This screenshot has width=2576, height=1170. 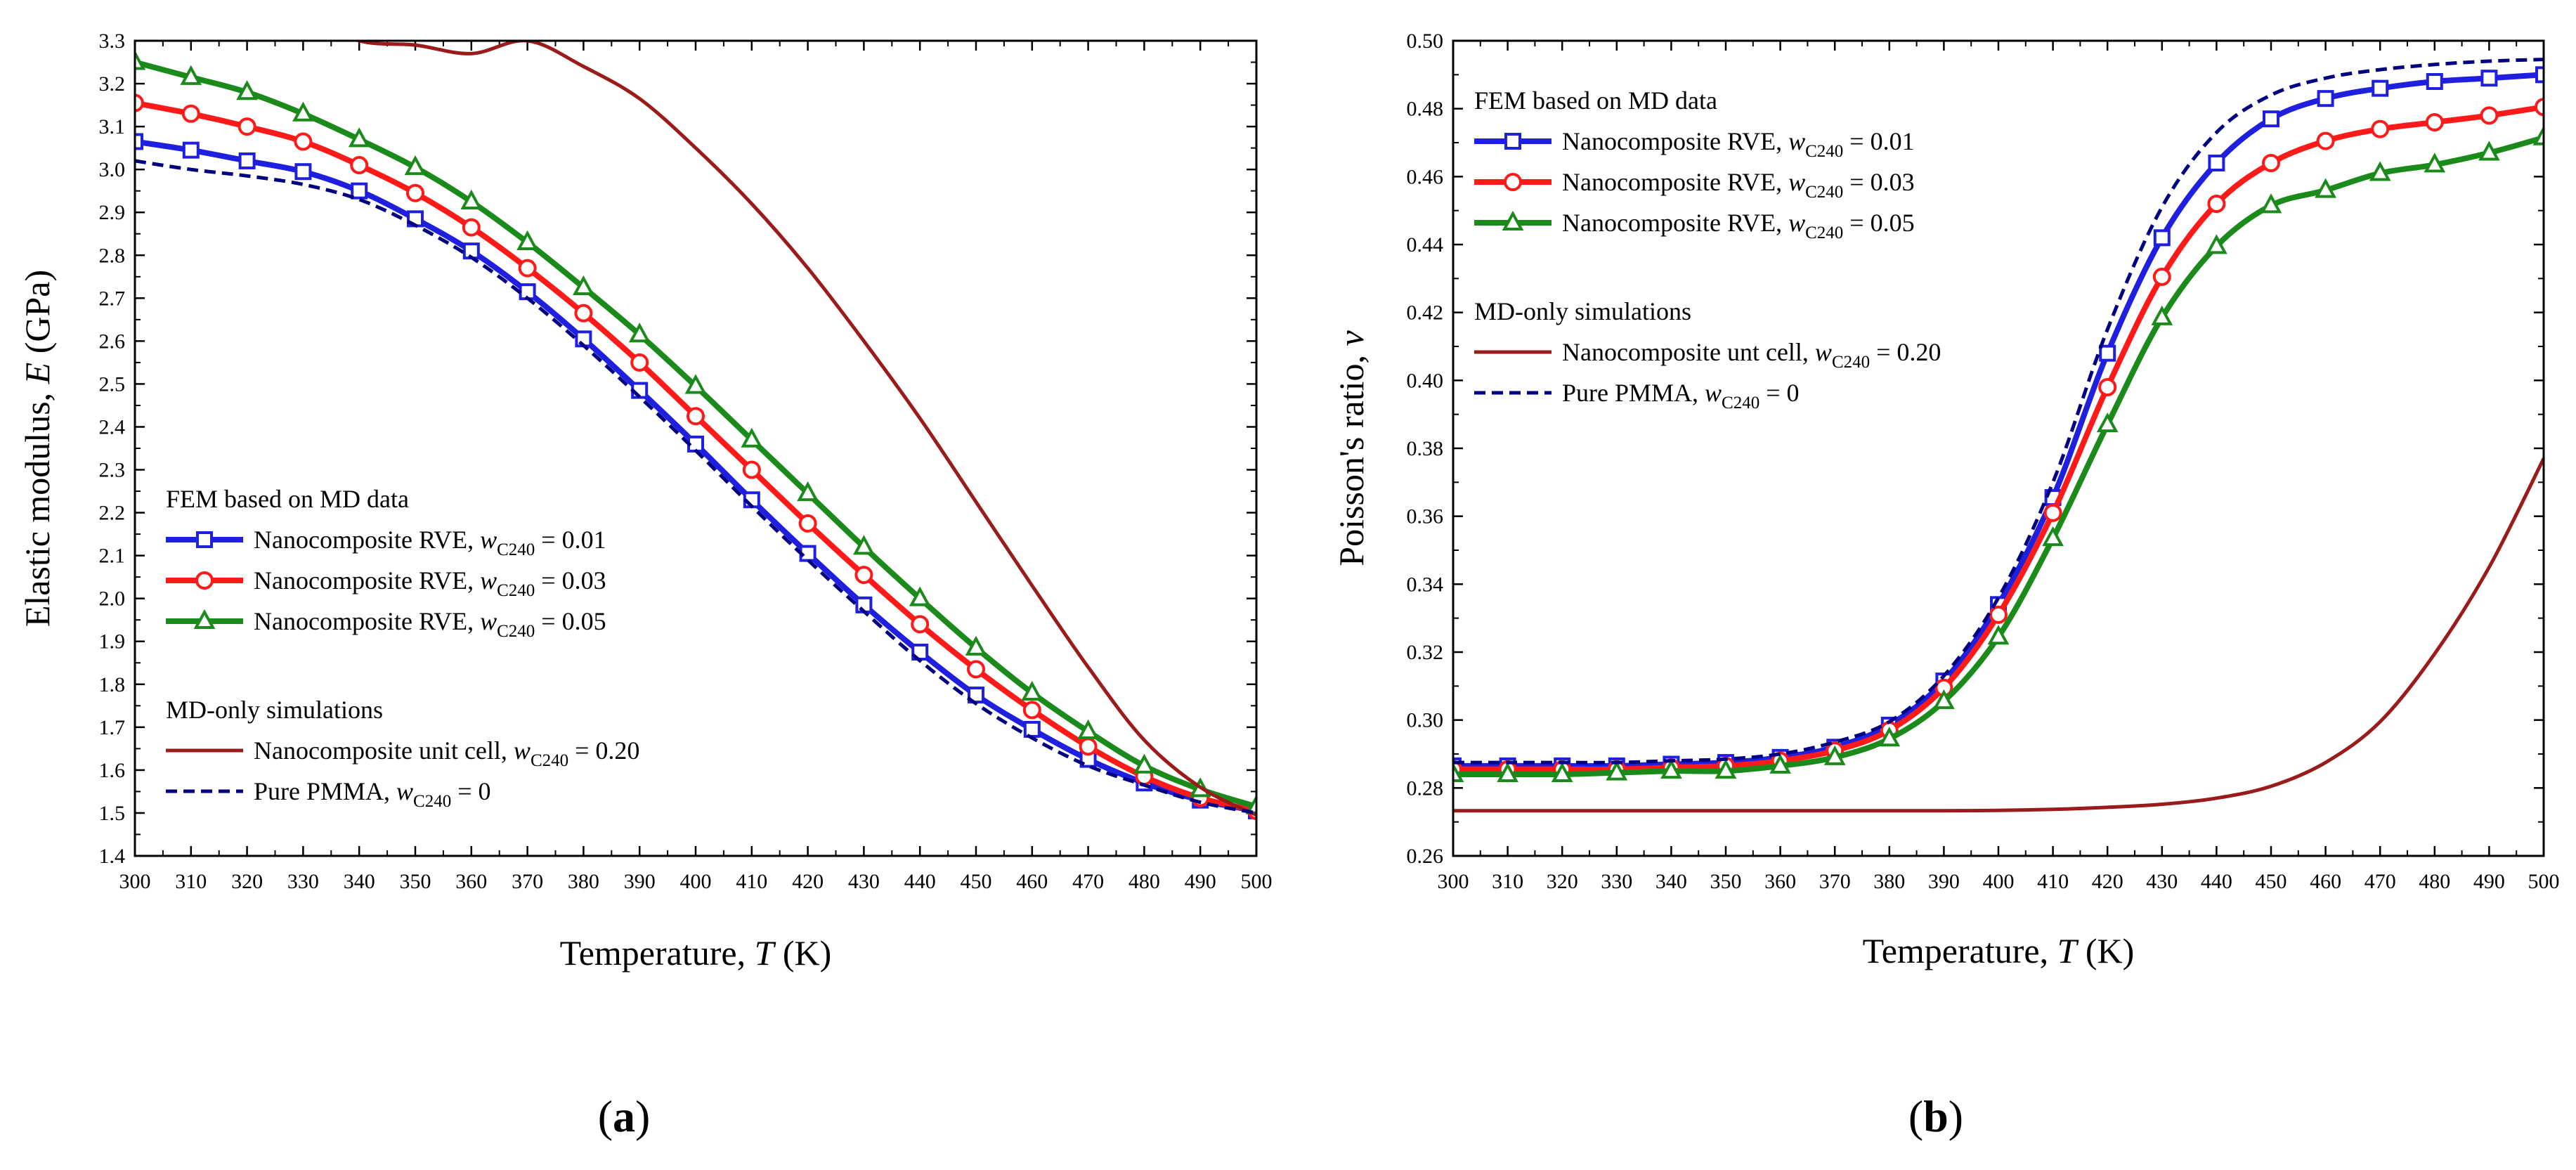 What do you see at coordinates (1905, 352) in the screenshot?
I see `panel-b-legend-entry-eq: = 0.20` at bounding box center [1905, 352].